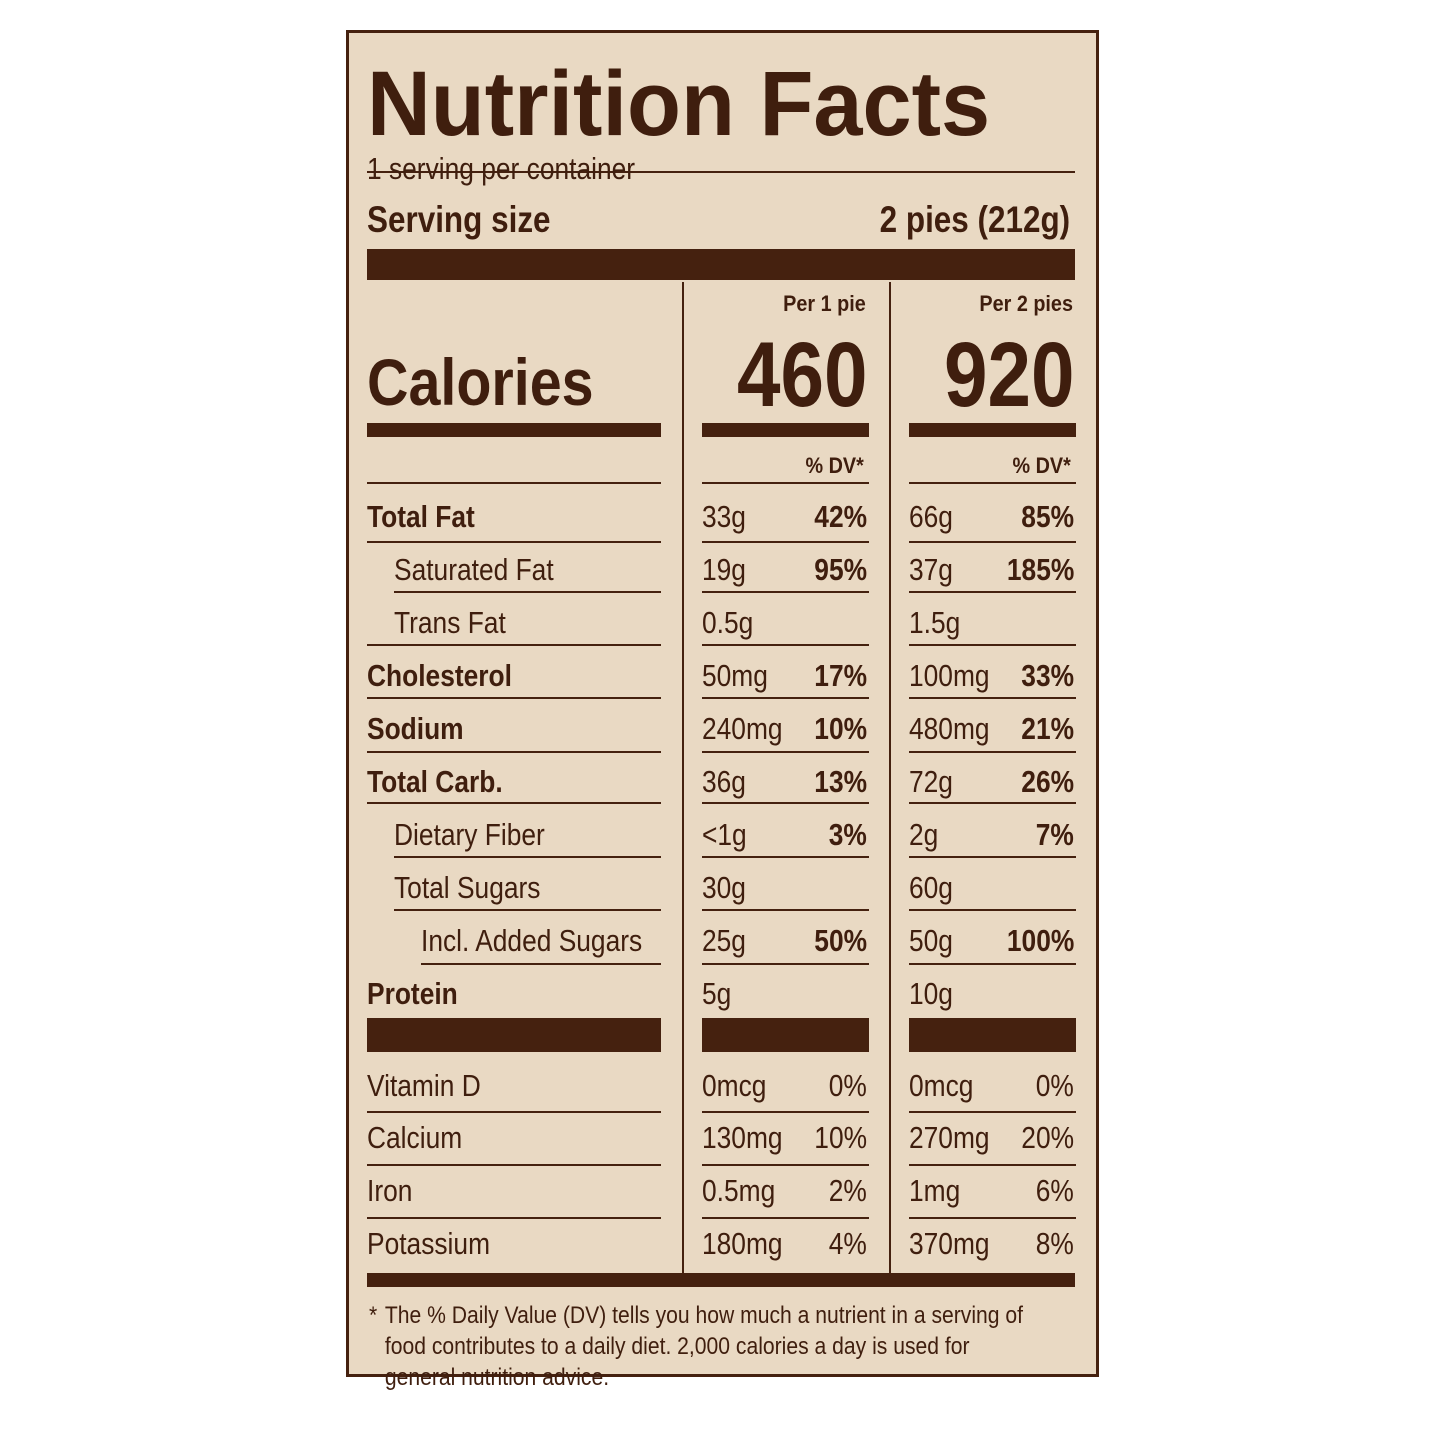 Image resolution: width=1445 pixels, height=1445 pixels. I want to click on calories-label: Calories, so click(480, 382).